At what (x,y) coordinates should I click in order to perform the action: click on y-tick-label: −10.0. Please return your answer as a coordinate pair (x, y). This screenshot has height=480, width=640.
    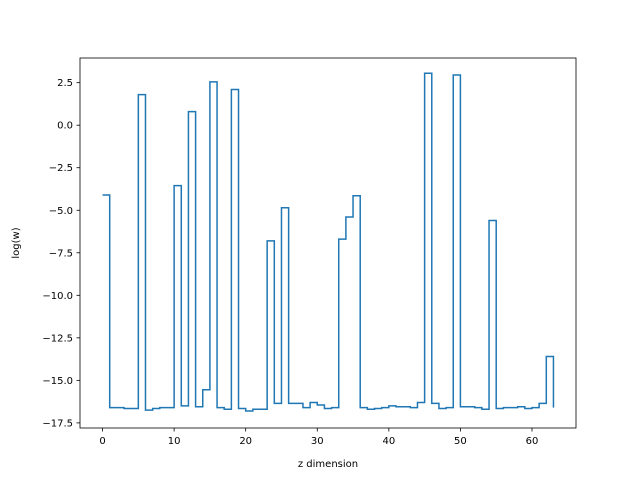
    Looking at the image, I should click on (57, 296).